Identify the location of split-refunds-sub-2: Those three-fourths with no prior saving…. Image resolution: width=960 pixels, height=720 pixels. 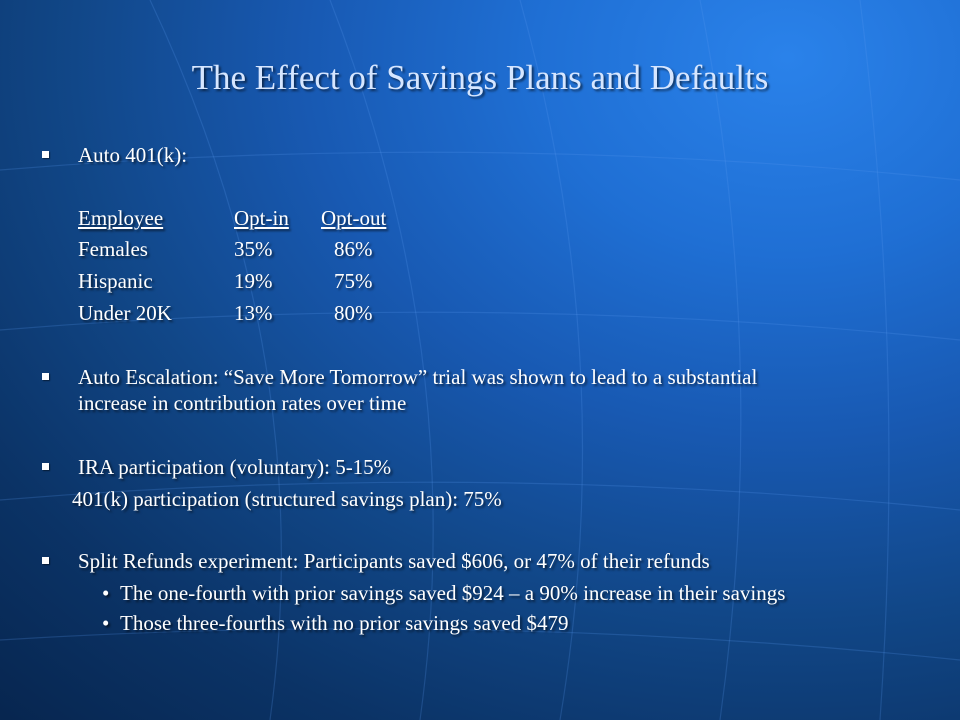
(344, 623).